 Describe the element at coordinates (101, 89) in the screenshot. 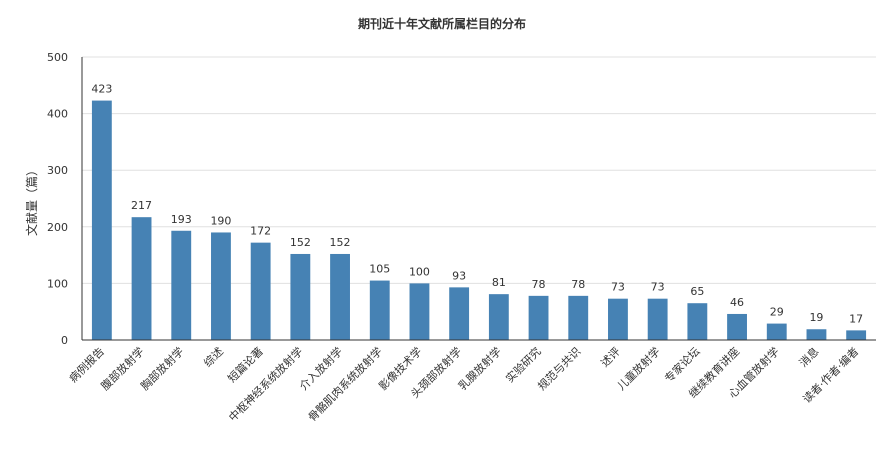

I see `data-label: 423` at that location.